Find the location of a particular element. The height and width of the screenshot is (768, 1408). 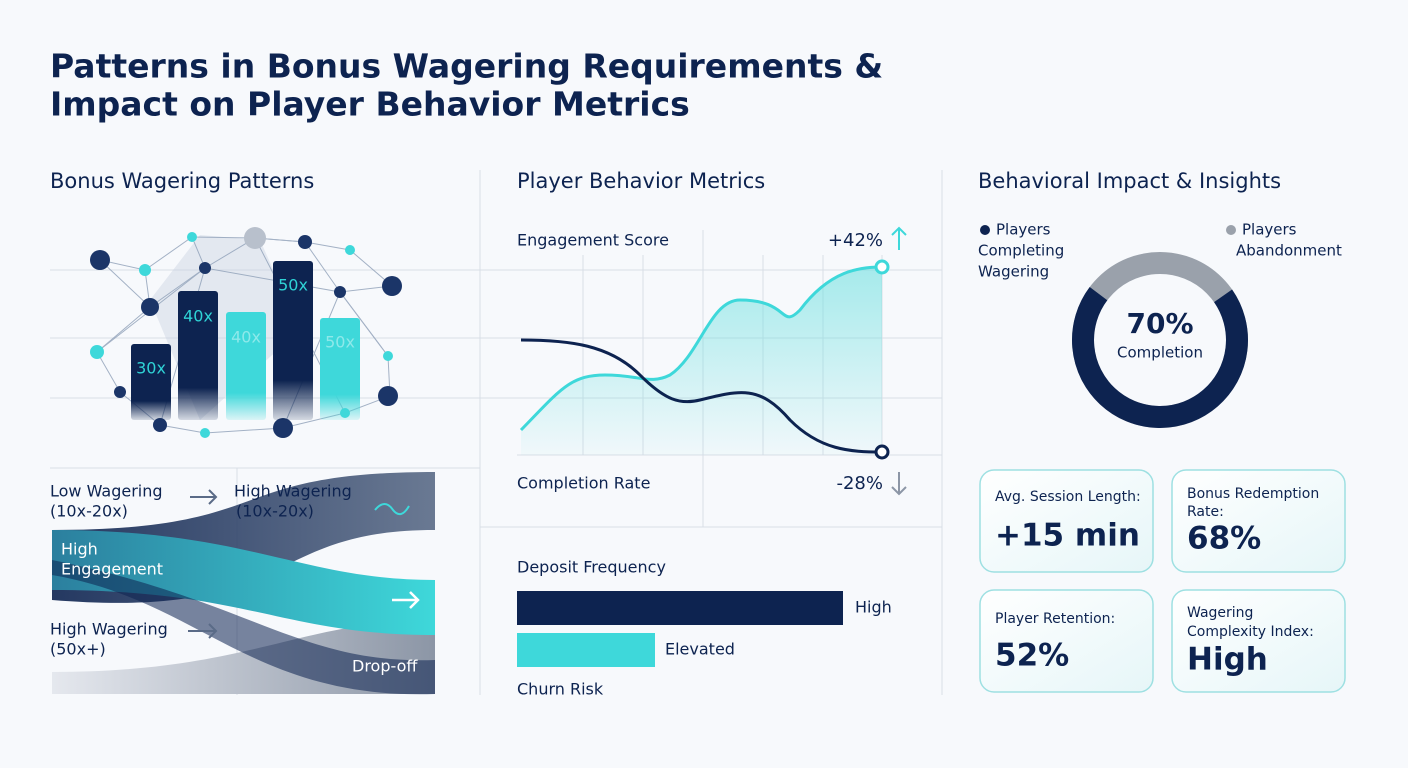

card-label: Player Retention: is located at coordinates (1055, 619).